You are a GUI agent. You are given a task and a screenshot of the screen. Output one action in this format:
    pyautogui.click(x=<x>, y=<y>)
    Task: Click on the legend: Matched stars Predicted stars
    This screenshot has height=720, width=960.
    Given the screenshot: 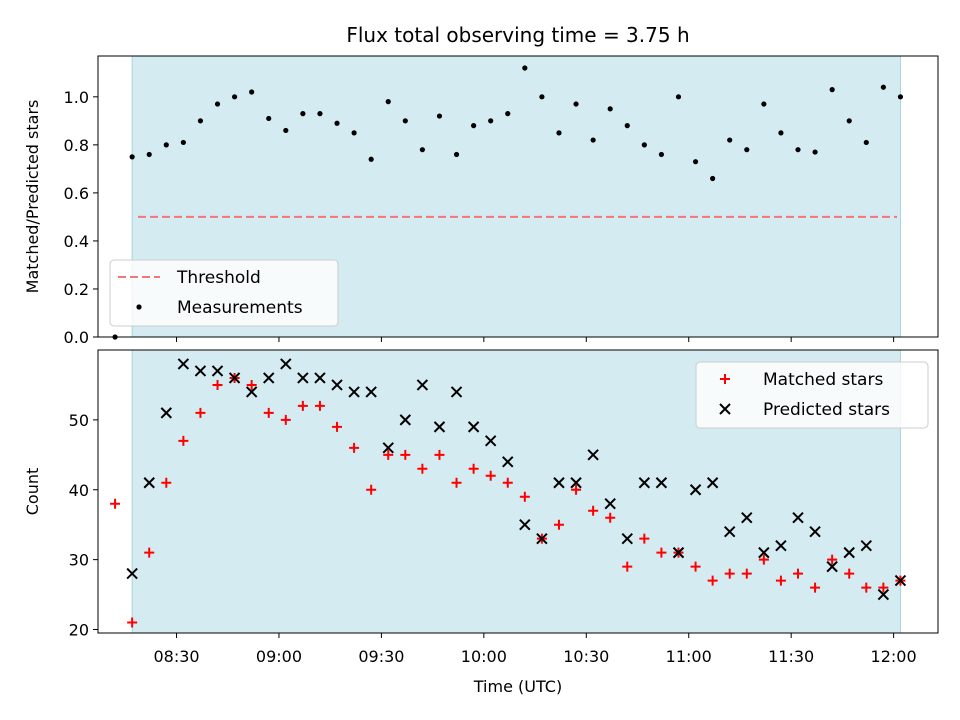 What is the action you would take?
    pyautogui.click(x=812, y=395)
    